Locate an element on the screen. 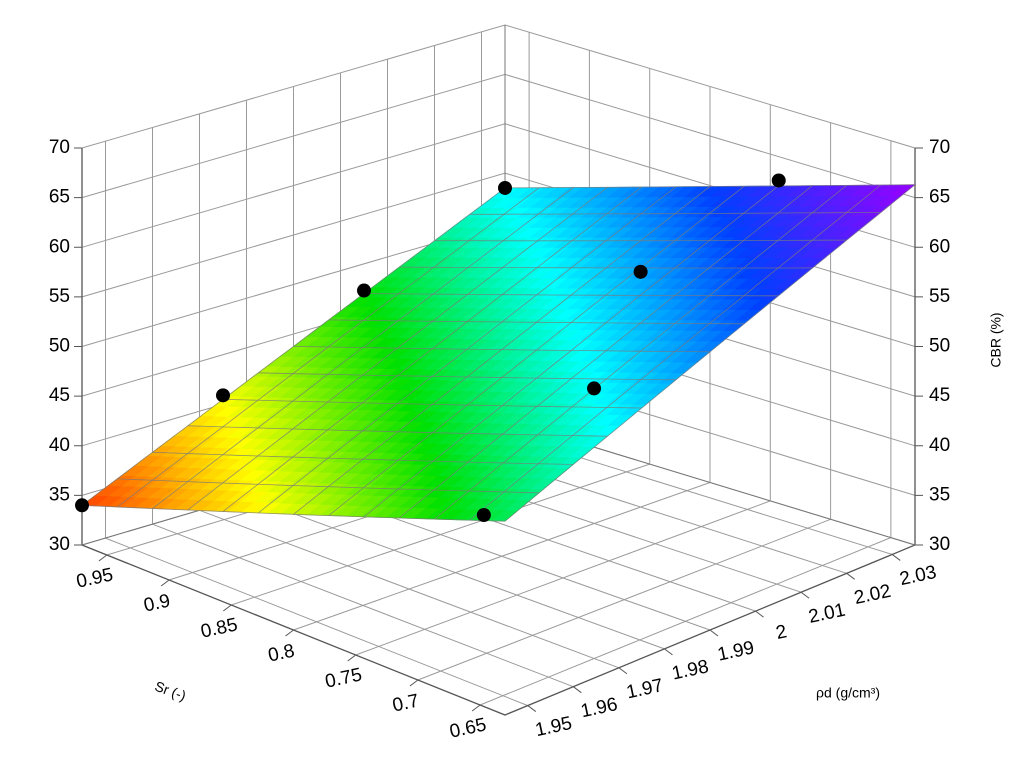  x-tick-label: 0.8 is located at coordinates (281, 654).